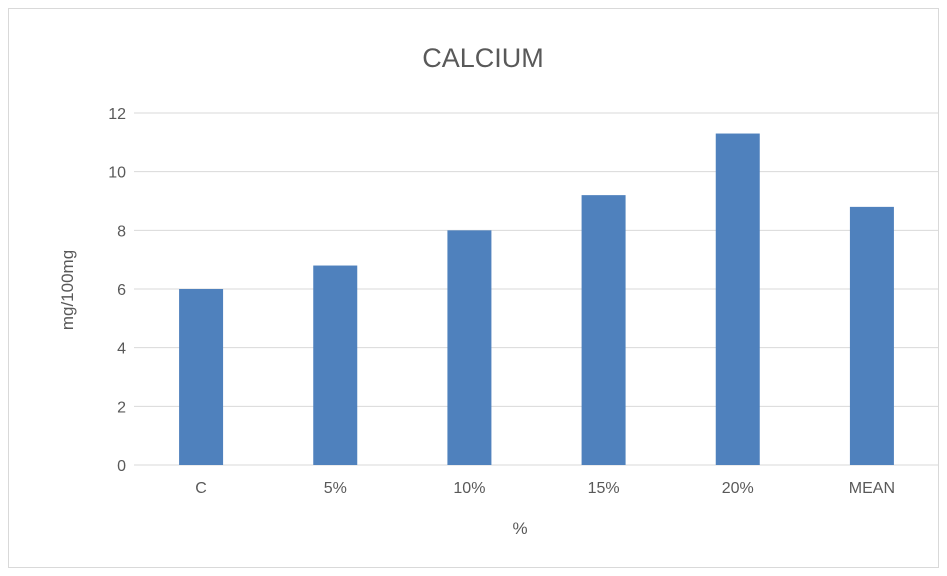 The image size is (947, 576). What do you see at coordinates (469, 488) in the screenshot?
I see `x-tick-label: 10%` at bounding box center [469, 488].